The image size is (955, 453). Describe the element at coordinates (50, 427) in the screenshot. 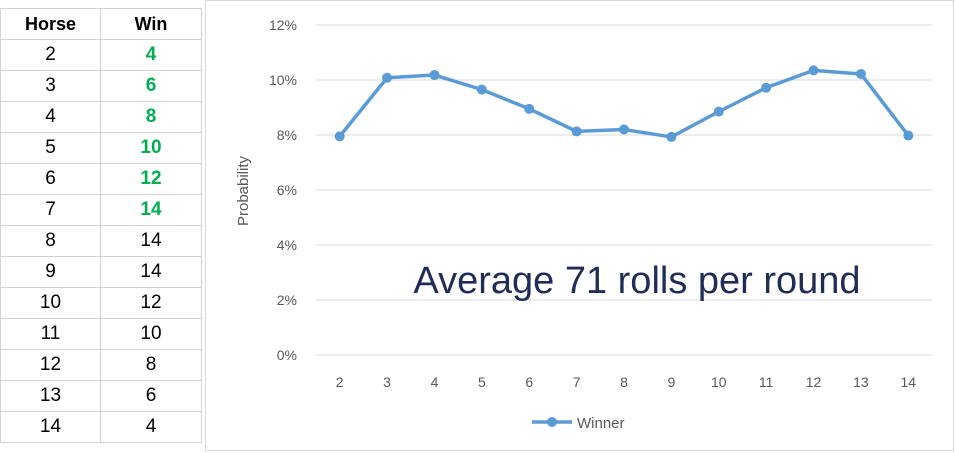

I see `cell-horse: 14` at that location.